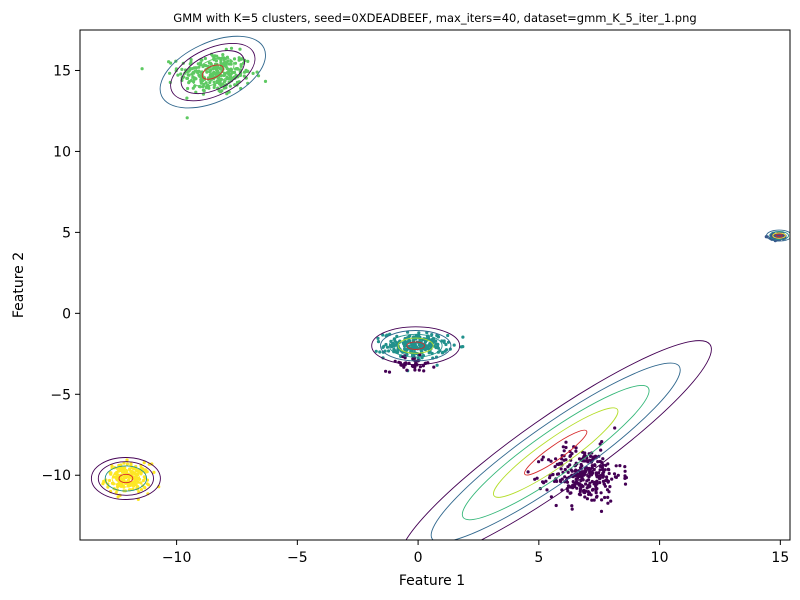 Image resolution: width=800 pixels, height=600 pixels. What do you see at coordinates (538, 558) in the screenshot?
I see `x-tick-label: 5` at bounding box center [538, 558].